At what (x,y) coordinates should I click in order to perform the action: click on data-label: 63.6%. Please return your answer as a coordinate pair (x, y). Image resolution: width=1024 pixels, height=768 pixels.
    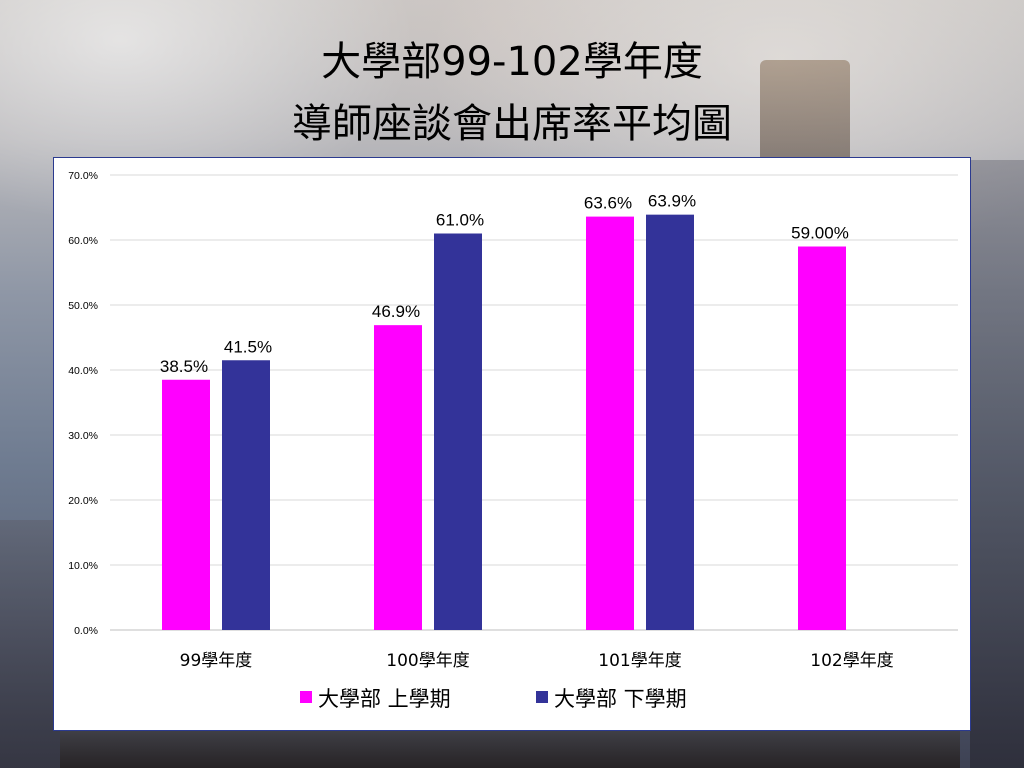
    Looking at the image, I should click on (608, 203).